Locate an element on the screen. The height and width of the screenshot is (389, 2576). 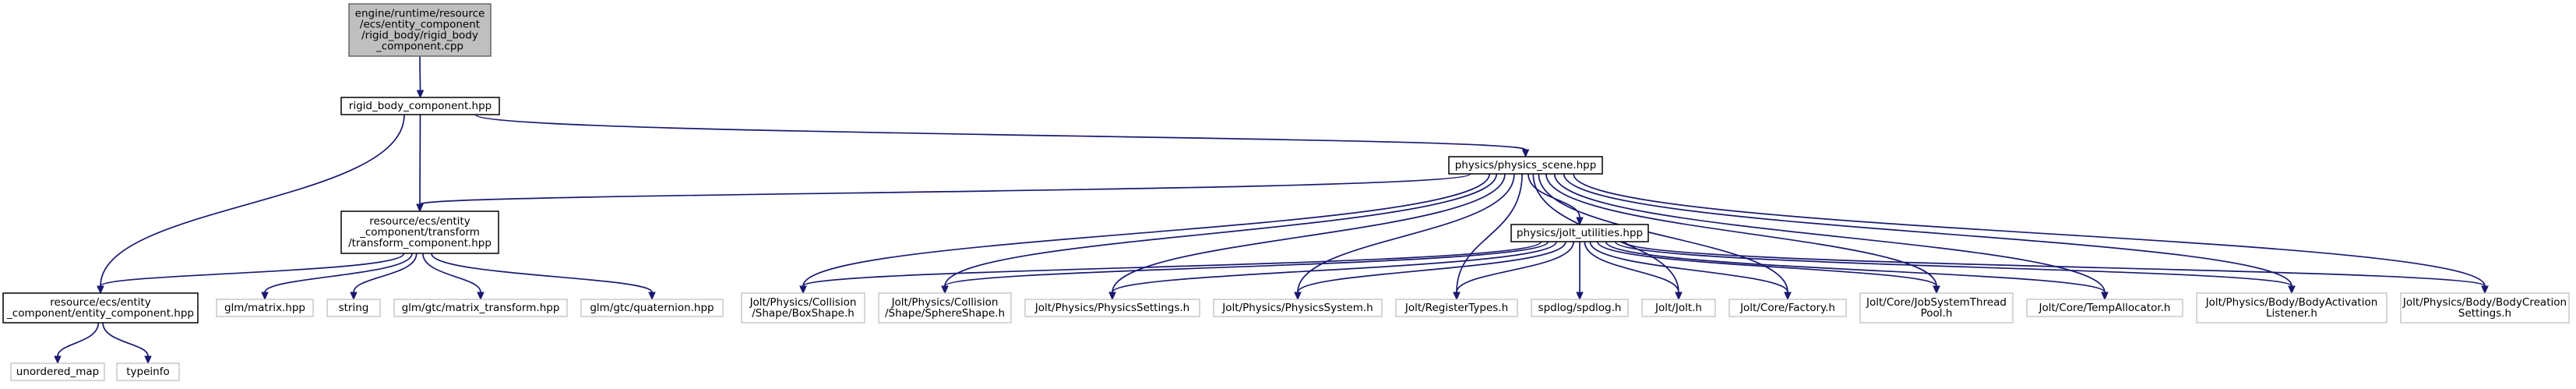
node-label-line: Jolt/Physics/Body/BodyActivation is located at coordinates (2291, 302).